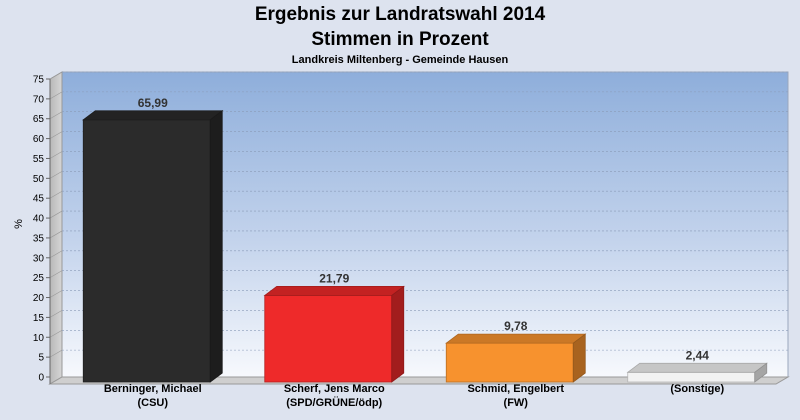 The image size is (800, 420). I want to click on chart-subsubtitle: Landkreis Miltenberg - Gemeinde Hausen, so click(400, 60).